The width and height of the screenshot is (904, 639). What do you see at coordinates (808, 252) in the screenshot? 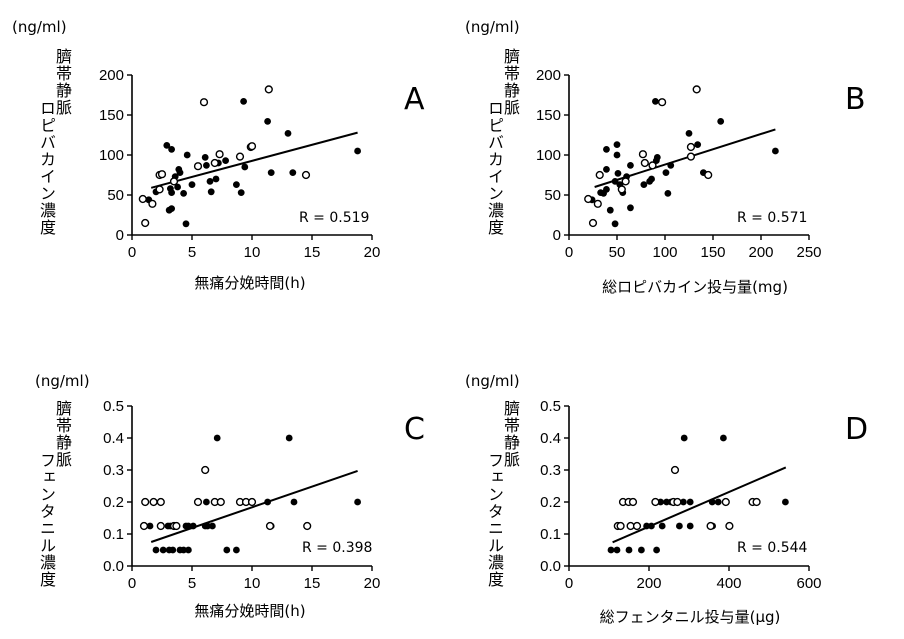
I see `x-tick-label-b: 250` at bounding box center [808, 252].